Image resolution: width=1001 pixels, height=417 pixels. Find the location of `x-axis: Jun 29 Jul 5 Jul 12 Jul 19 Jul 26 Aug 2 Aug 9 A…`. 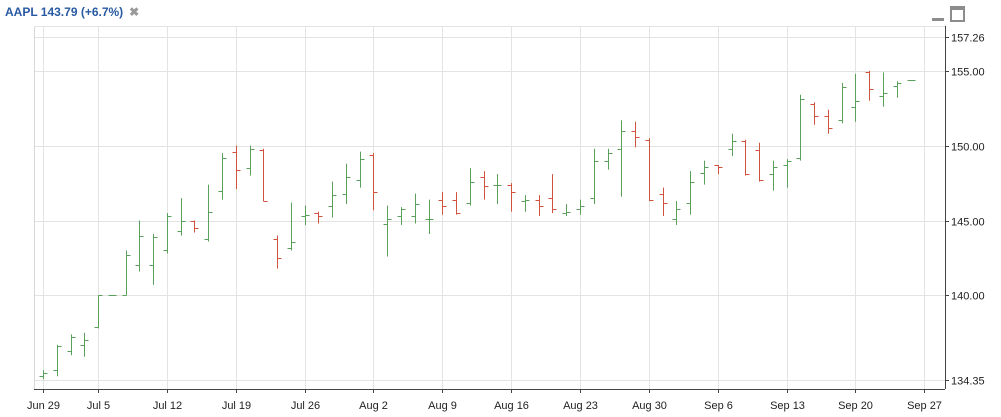

x-axis: Jun 29 Jul 5 Jul 12 Jul 19 Jul 26 Aug 2 Aug 9 A… is located at coordinates (484, 400).